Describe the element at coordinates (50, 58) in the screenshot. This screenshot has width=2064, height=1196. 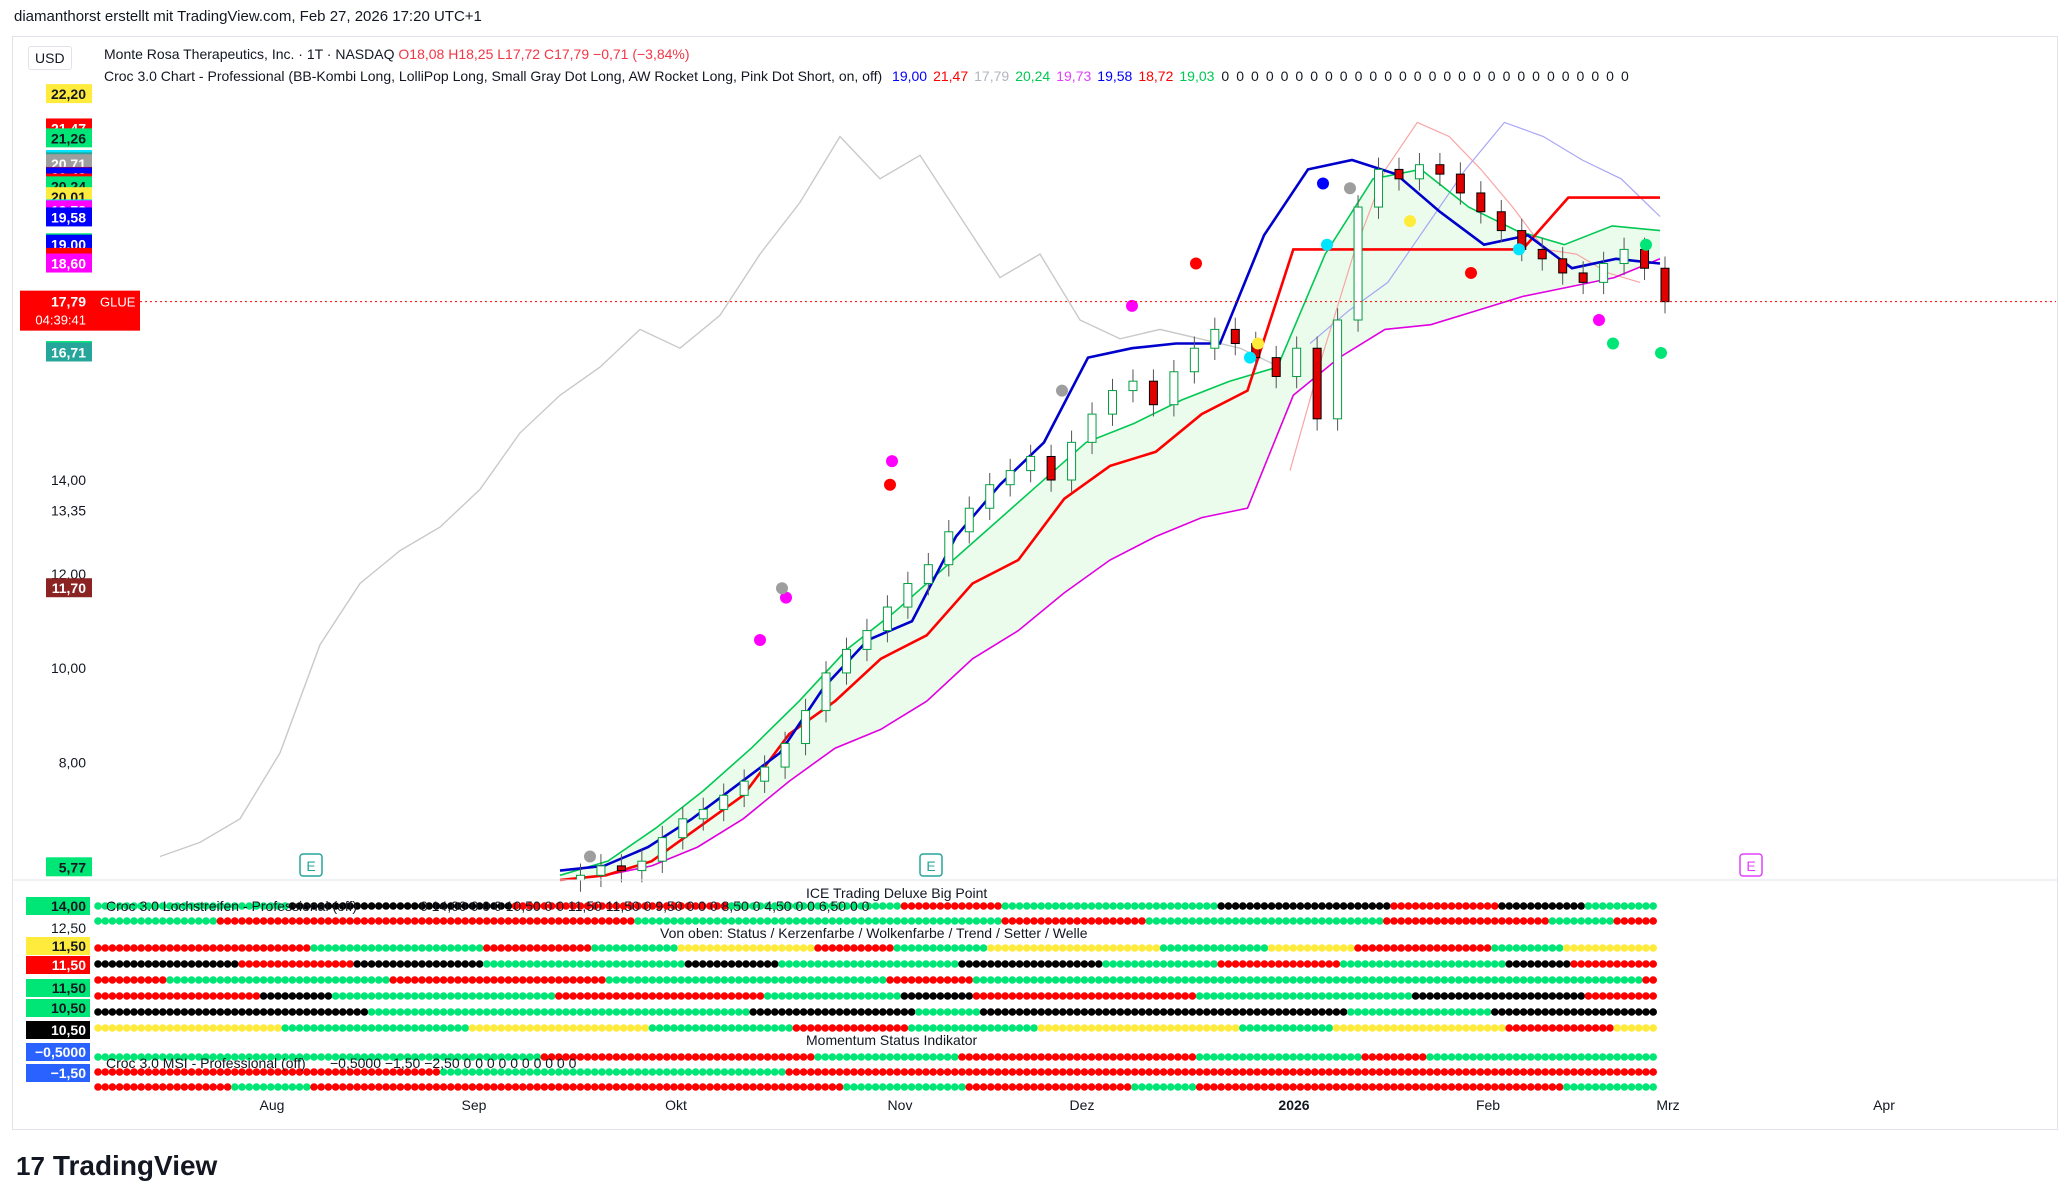
I see `currency-selector: USD` at that location.